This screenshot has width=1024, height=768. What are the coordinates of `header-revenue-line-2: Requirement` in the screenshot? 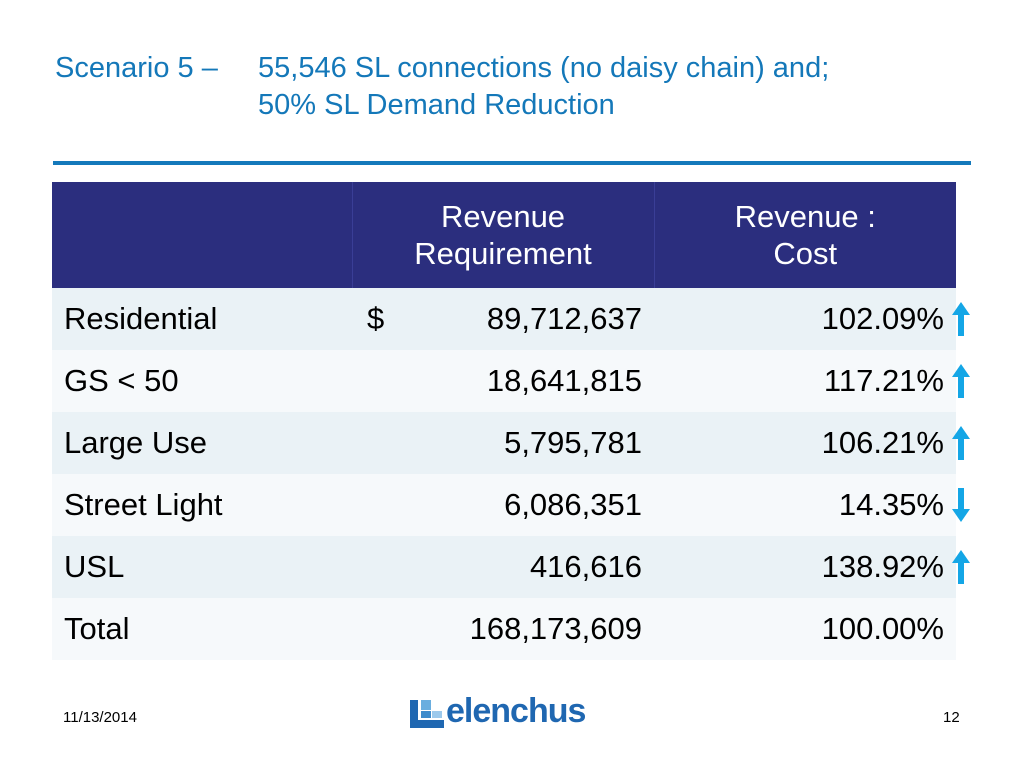 It's located at (503, 253).